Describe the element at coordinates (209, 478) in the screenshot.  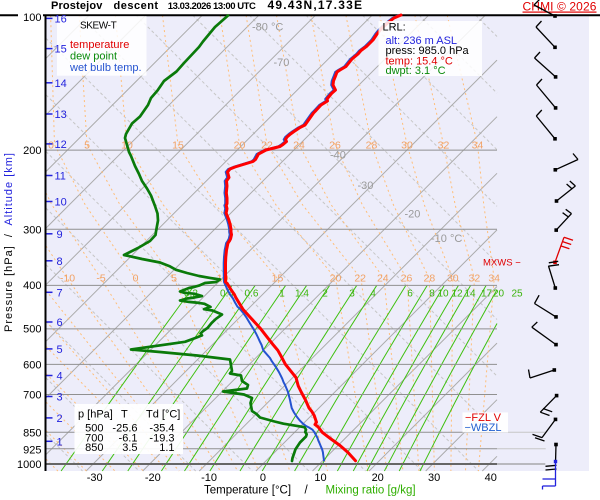
I see `svg-text: -10` at that location.